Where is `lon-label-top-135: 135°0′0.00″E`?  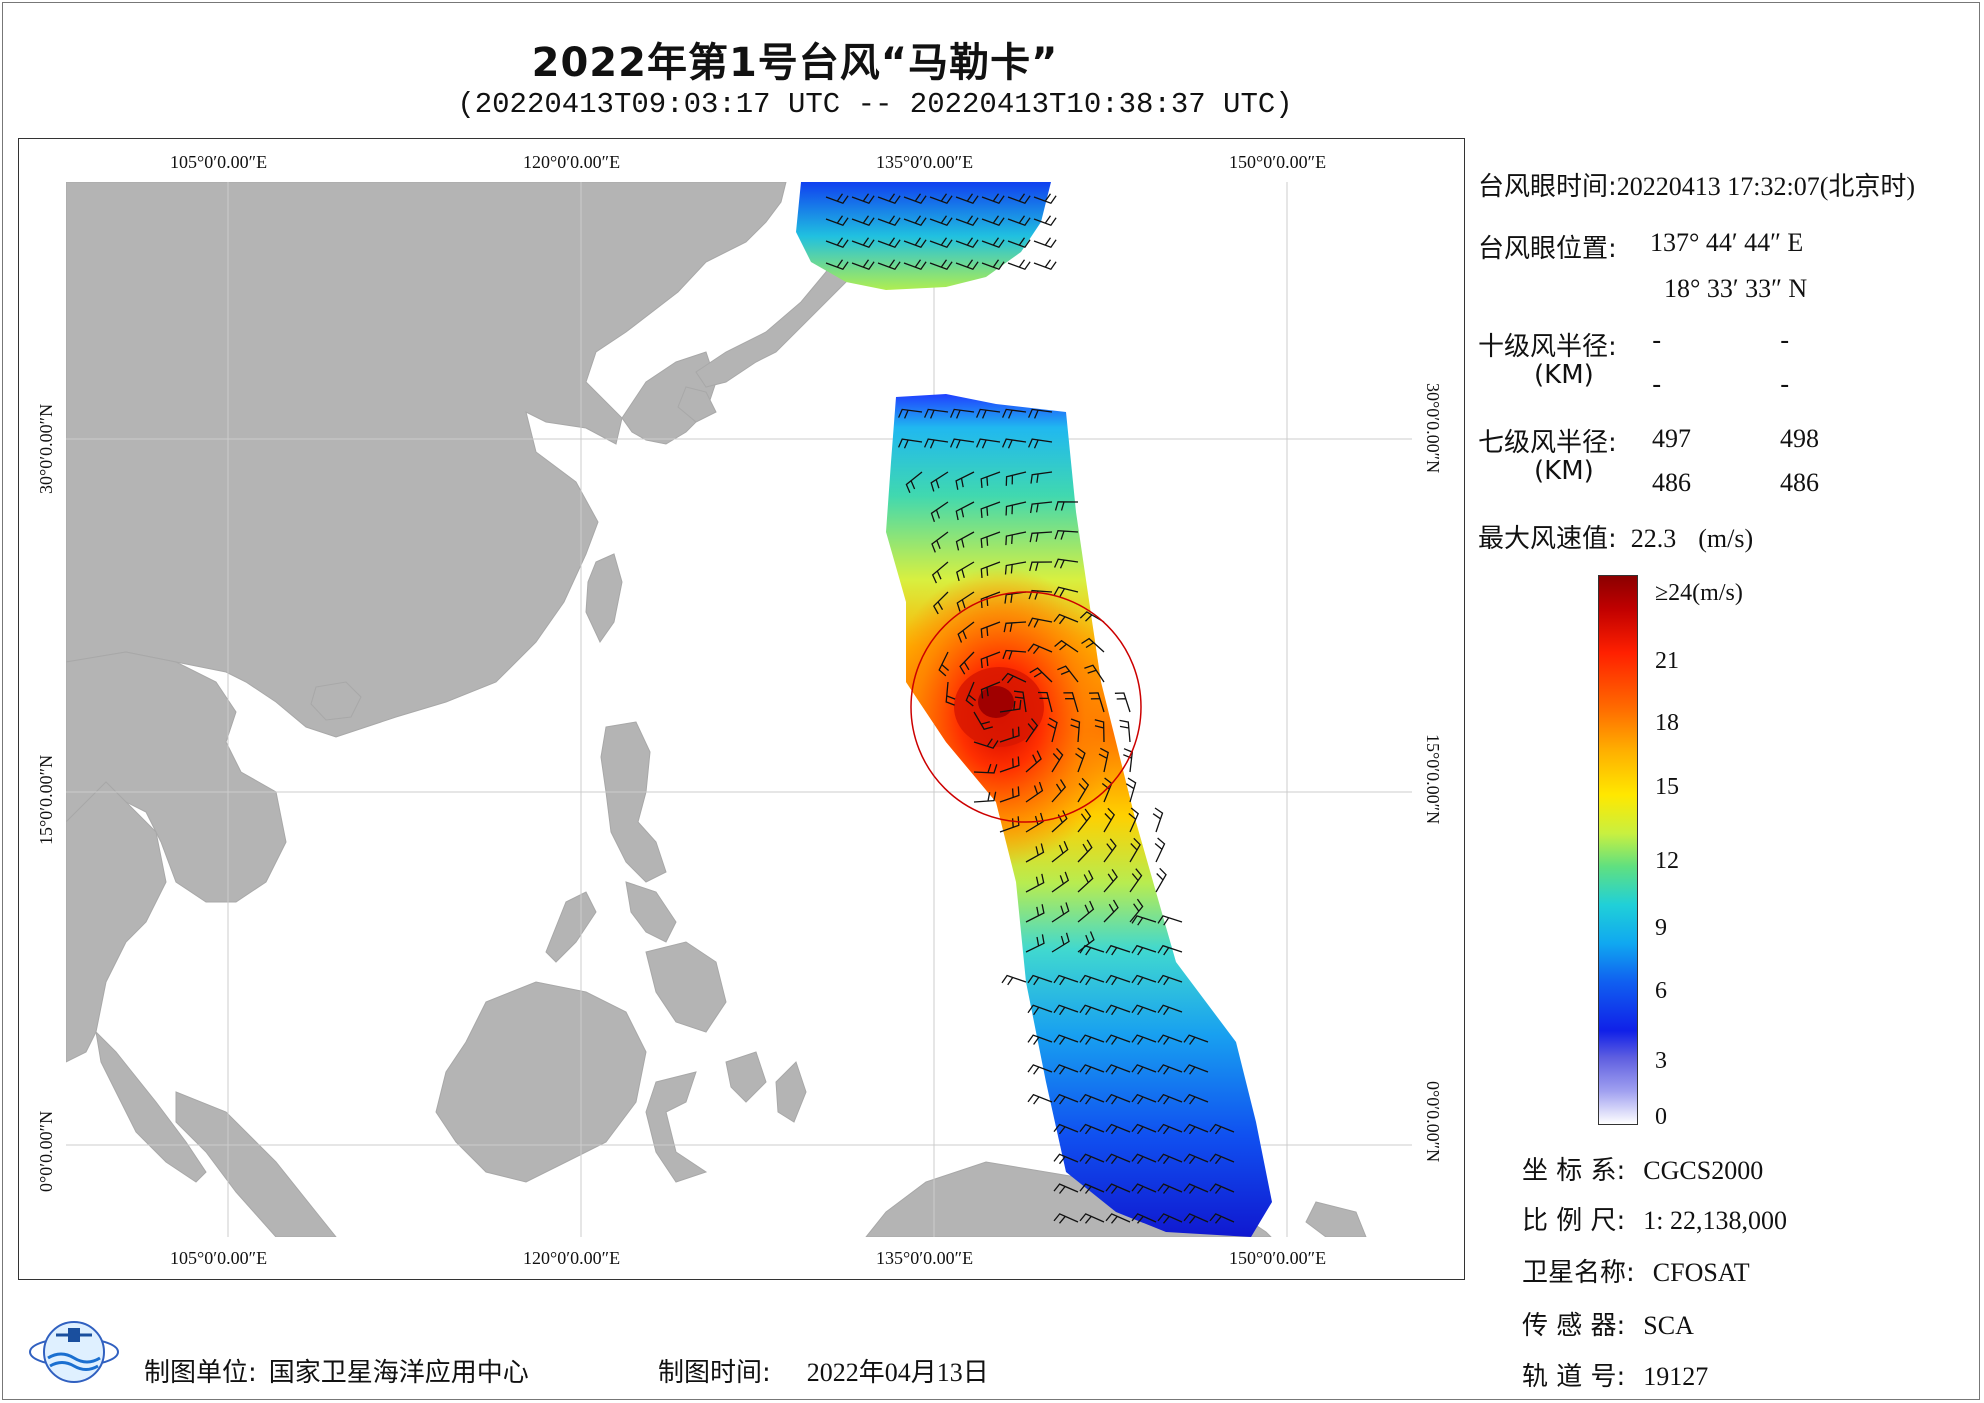
lon-label-top-135: 135°0′0.00″E is located at coordinates (925, 162).